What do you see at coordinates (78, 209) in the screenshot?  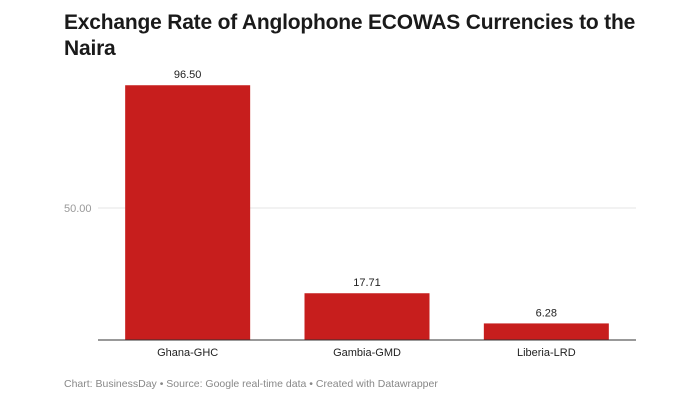 I see `y-tick-label: 50.00` at bounding box center [78, 209].